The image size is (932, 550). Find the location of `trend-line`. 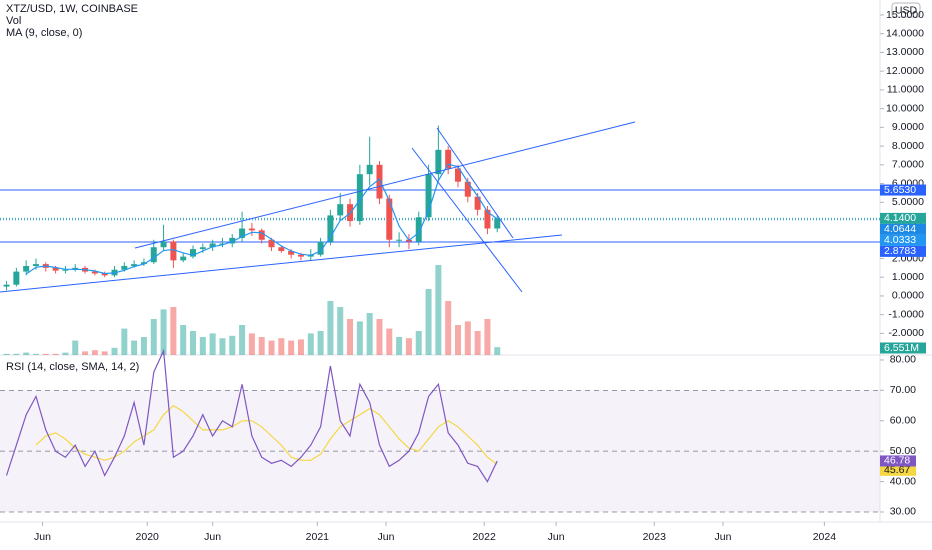

trend-line is located at coordinates (385, 185).